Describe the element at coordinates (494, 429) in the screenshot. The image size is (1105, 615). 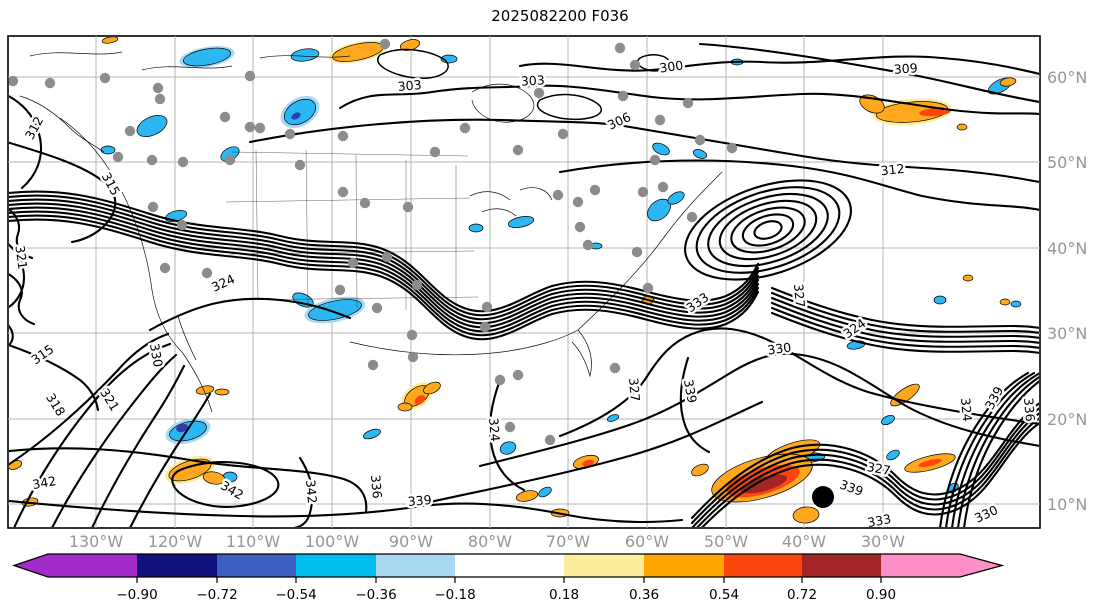
I see `contour-label: 324` at that location.